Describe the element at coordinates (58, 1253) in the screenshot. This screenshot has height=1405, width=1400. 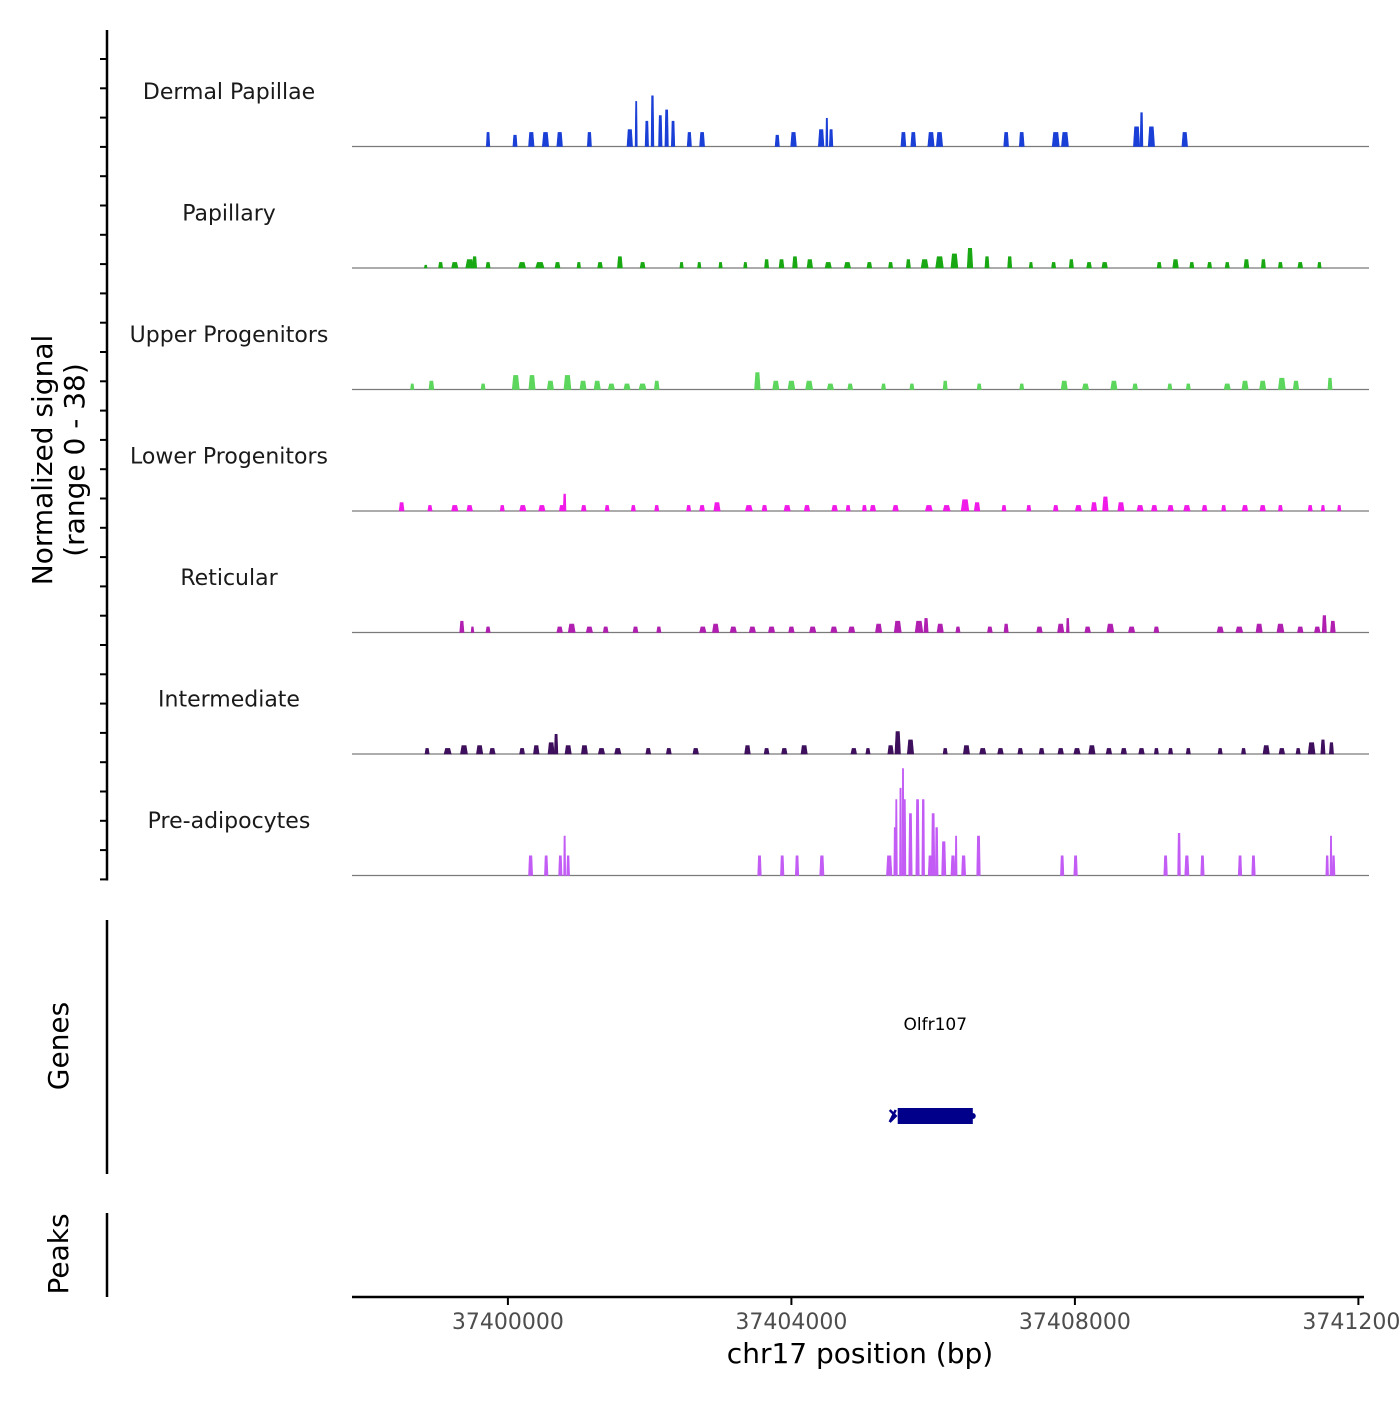
I see `peaks-panel-title: Peaks` at that location.